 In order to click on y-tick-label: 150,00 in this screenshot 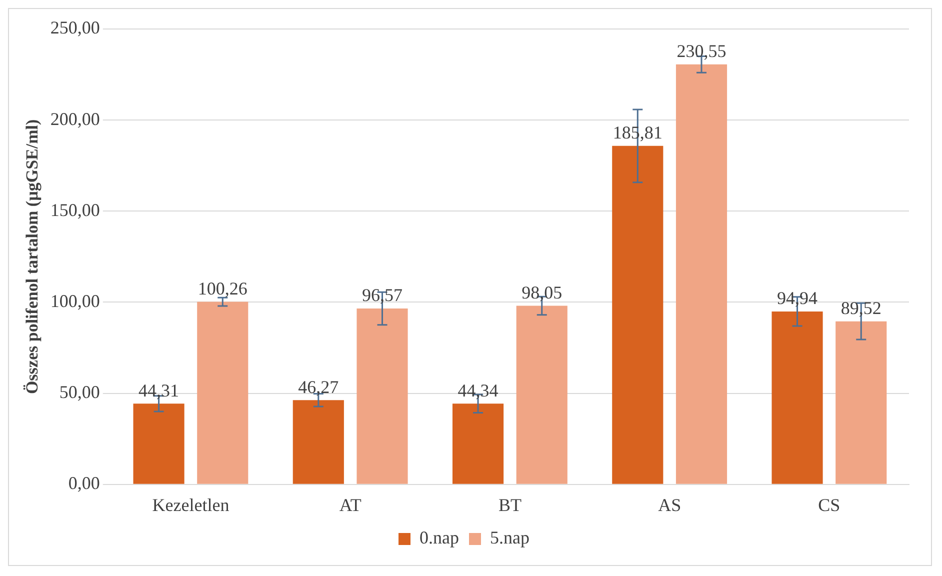, I will do `click(75, 210)`.